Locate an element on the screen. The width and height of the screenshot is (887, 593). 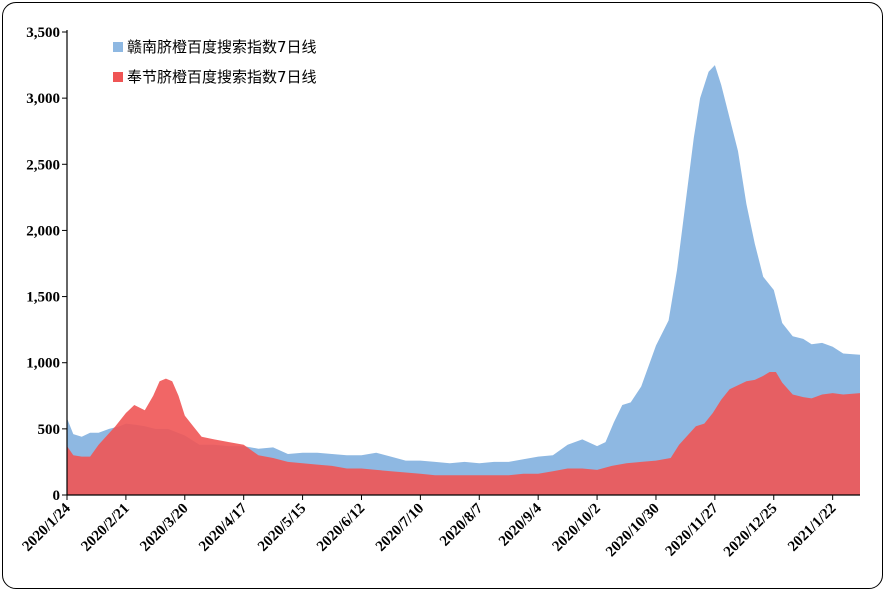
legend-label-2: 奉节脐橙百度搜索指数7日线 is located at coordinates (222, 77).